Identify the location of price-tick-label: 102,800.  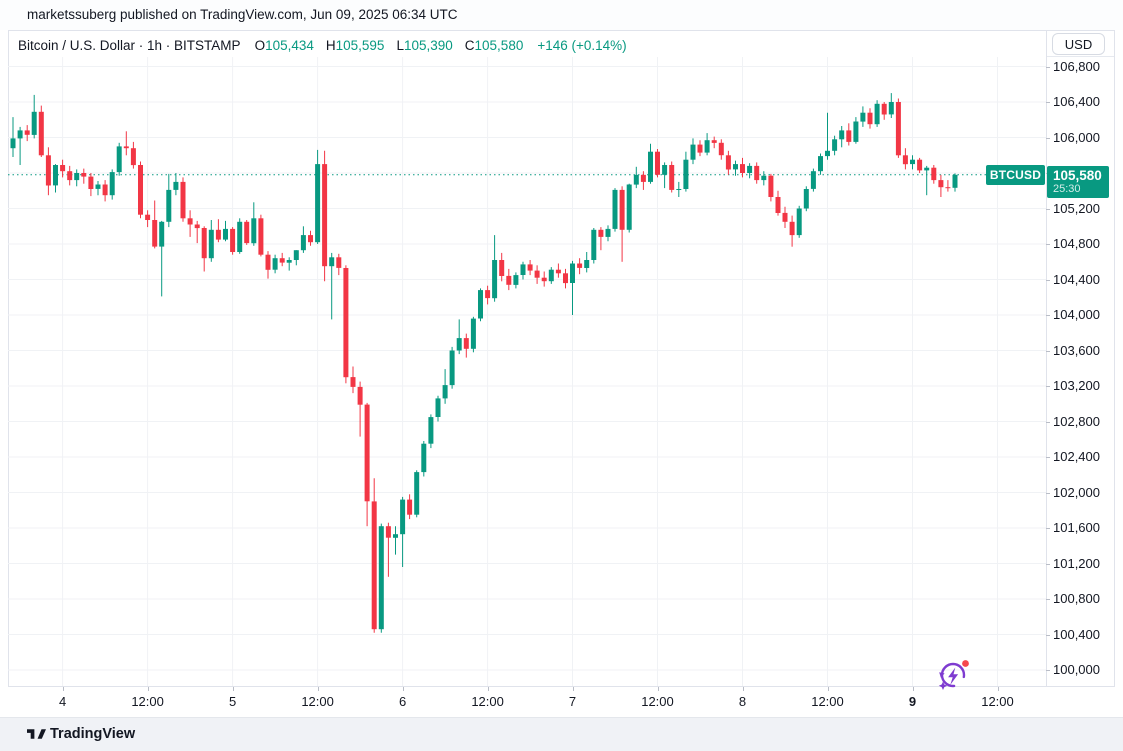
(1076, 421).